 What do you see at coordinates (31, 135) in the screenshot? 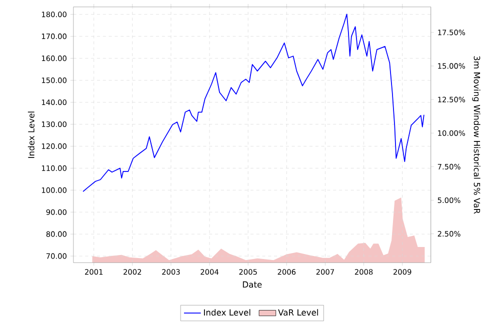
I see `y-axis-title: Index Level` at bounding box center [31, 135].